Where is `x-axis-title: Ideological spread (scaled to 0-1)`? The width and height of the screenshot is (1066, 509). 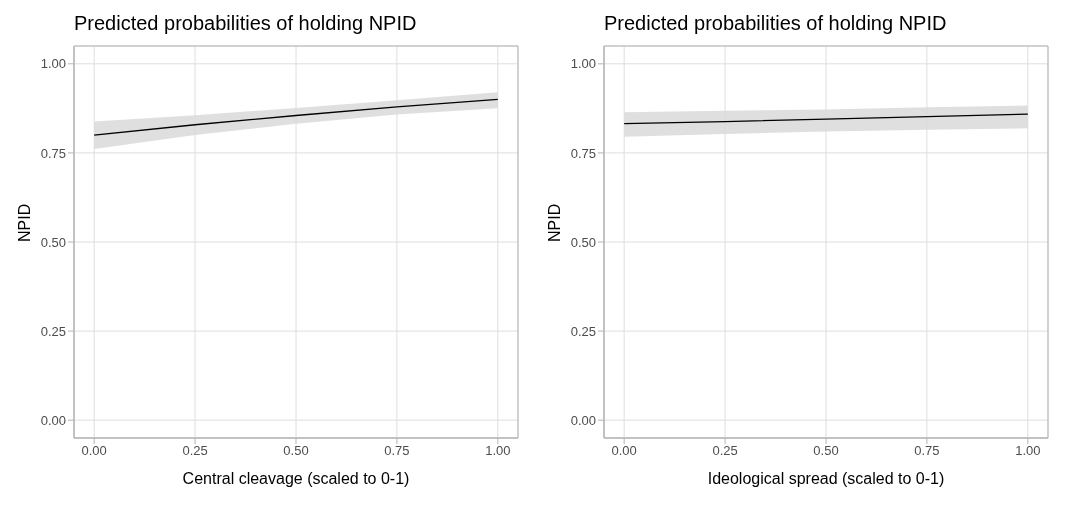 x-axis-title: Ideological spread (scaled to 0-1) is located at coordinates (826, 478).